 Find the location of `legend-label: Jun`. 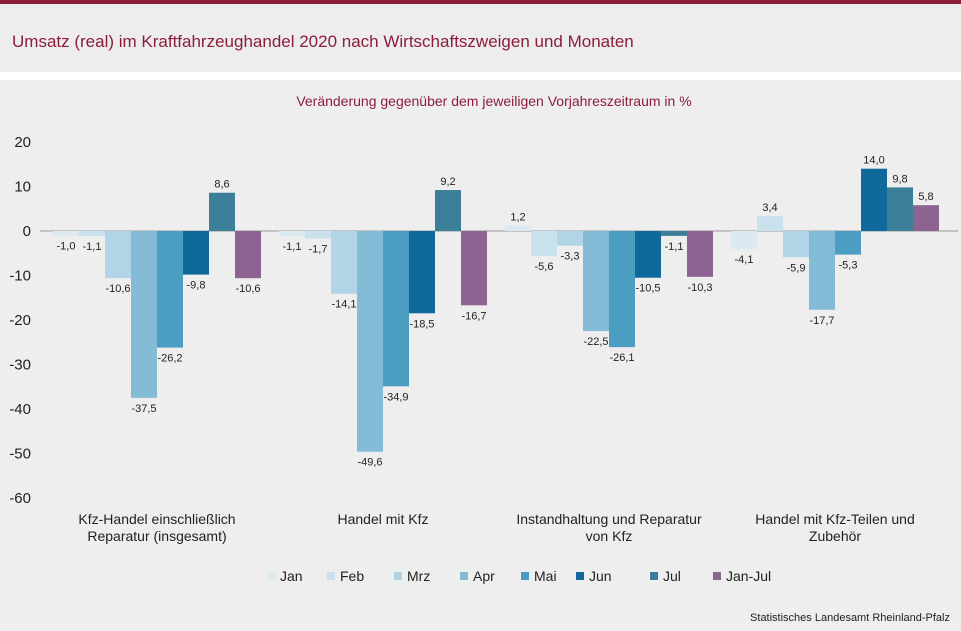

legend-label: Jun is located at coordinates (600, 576).